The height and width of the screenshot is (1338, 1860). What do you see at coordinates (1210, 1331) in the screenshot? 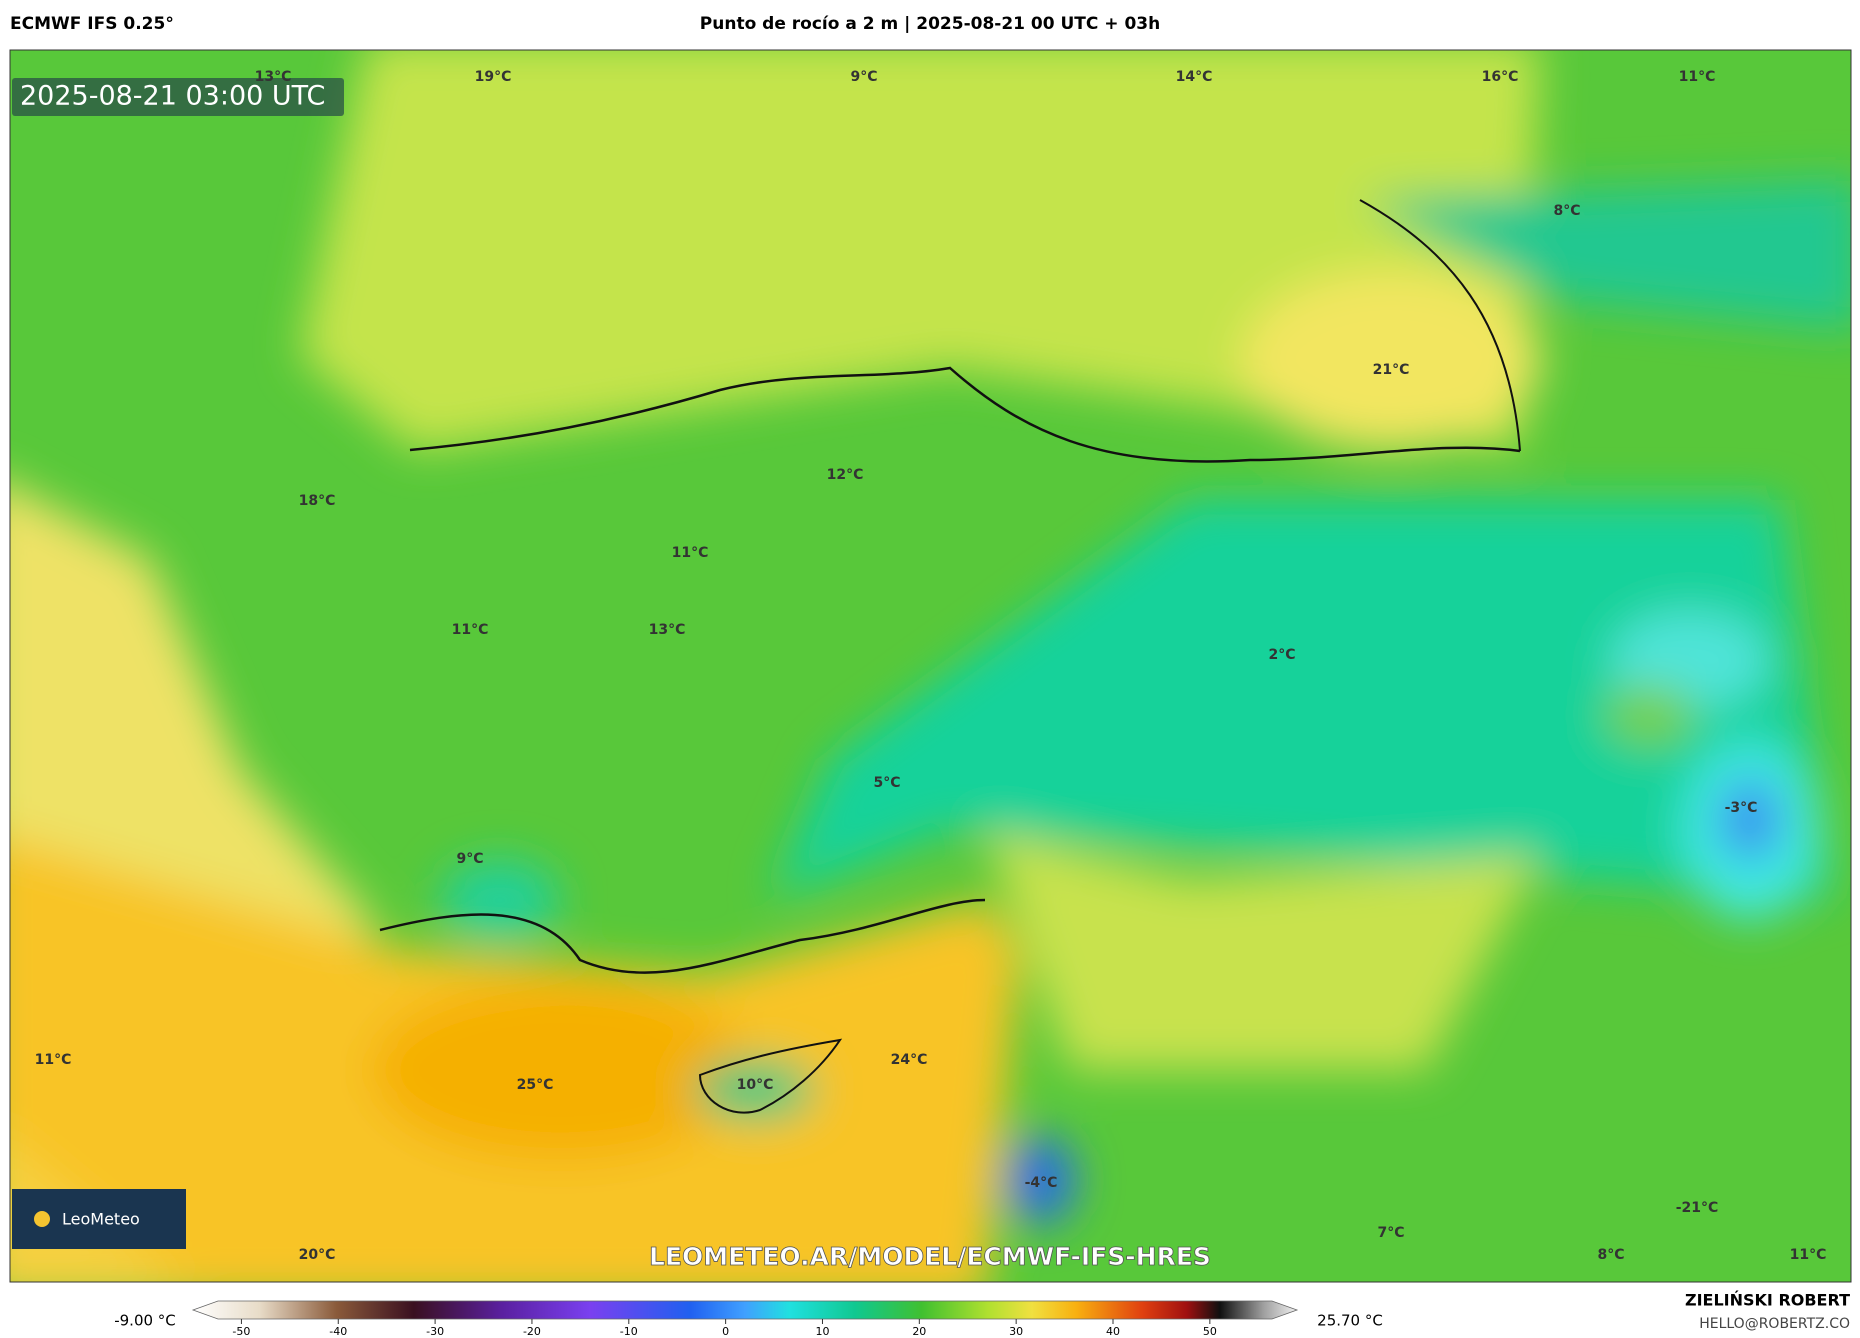
I see `colorbar-tick-label: 50` at bounding box center [1210, 1331].